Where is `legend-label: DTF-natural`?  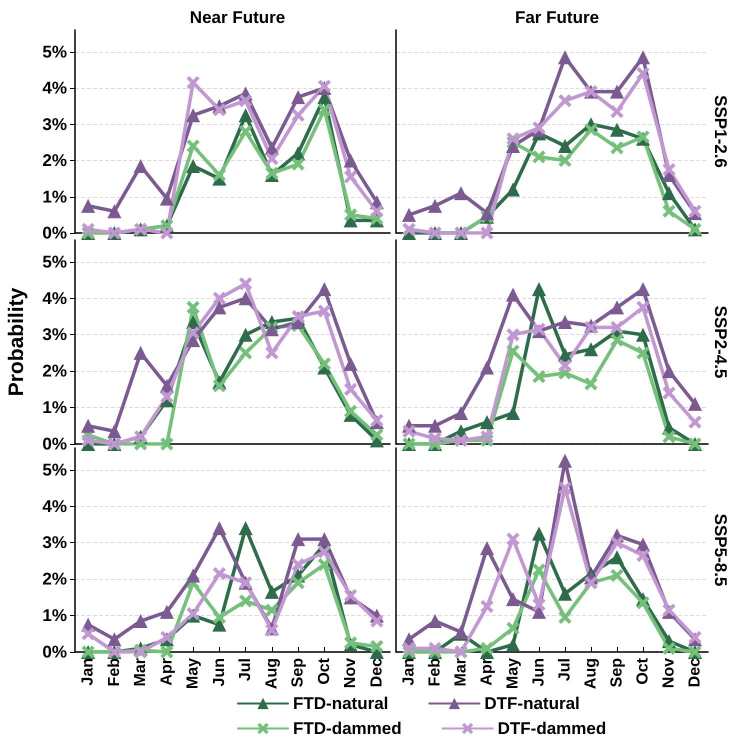
legend-label: DTF-natural is located at coordinates (532, 703).